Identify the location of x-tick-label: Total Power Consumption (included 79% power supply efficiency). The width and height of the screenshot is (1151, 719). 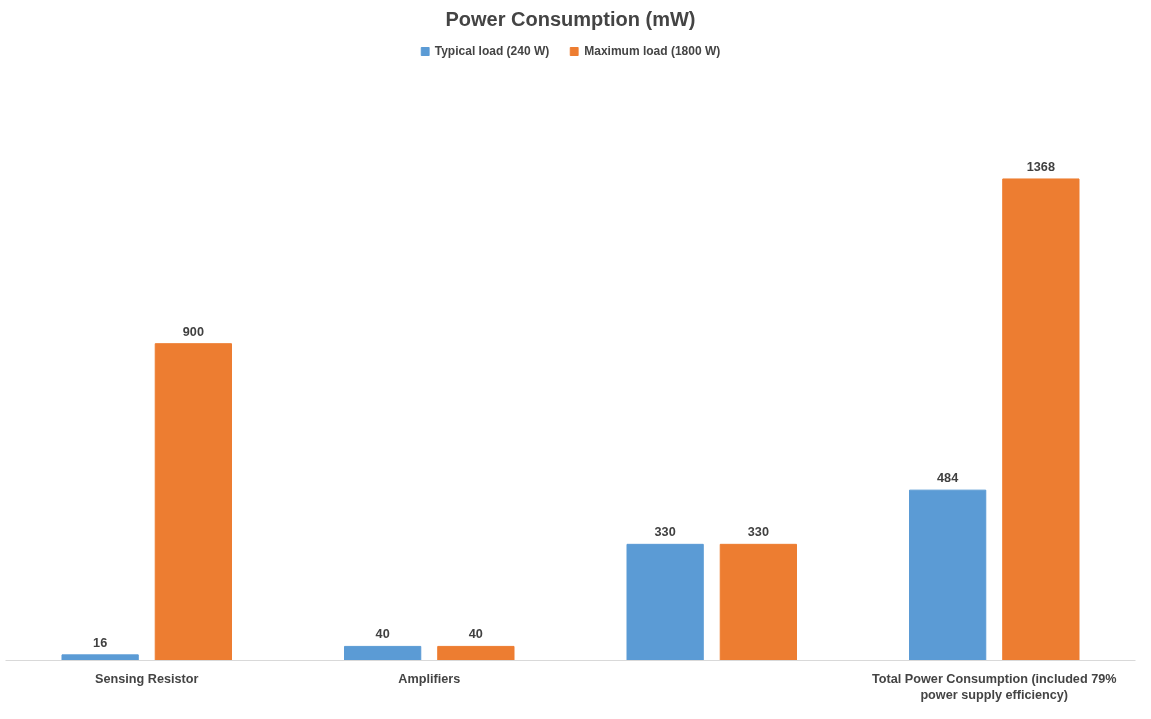
(994, 687).